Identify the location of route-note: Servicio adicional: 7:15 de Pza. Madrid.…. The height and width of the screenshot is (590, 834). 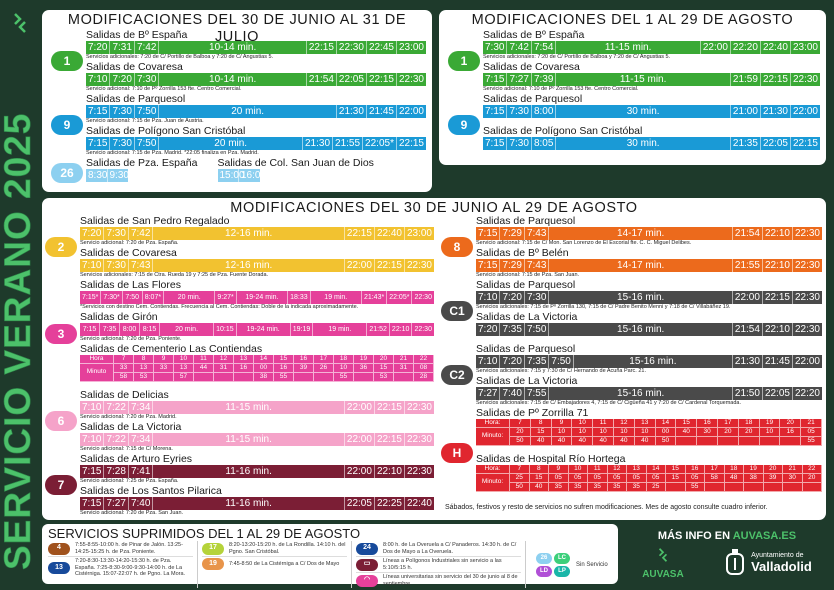
(172, 153).